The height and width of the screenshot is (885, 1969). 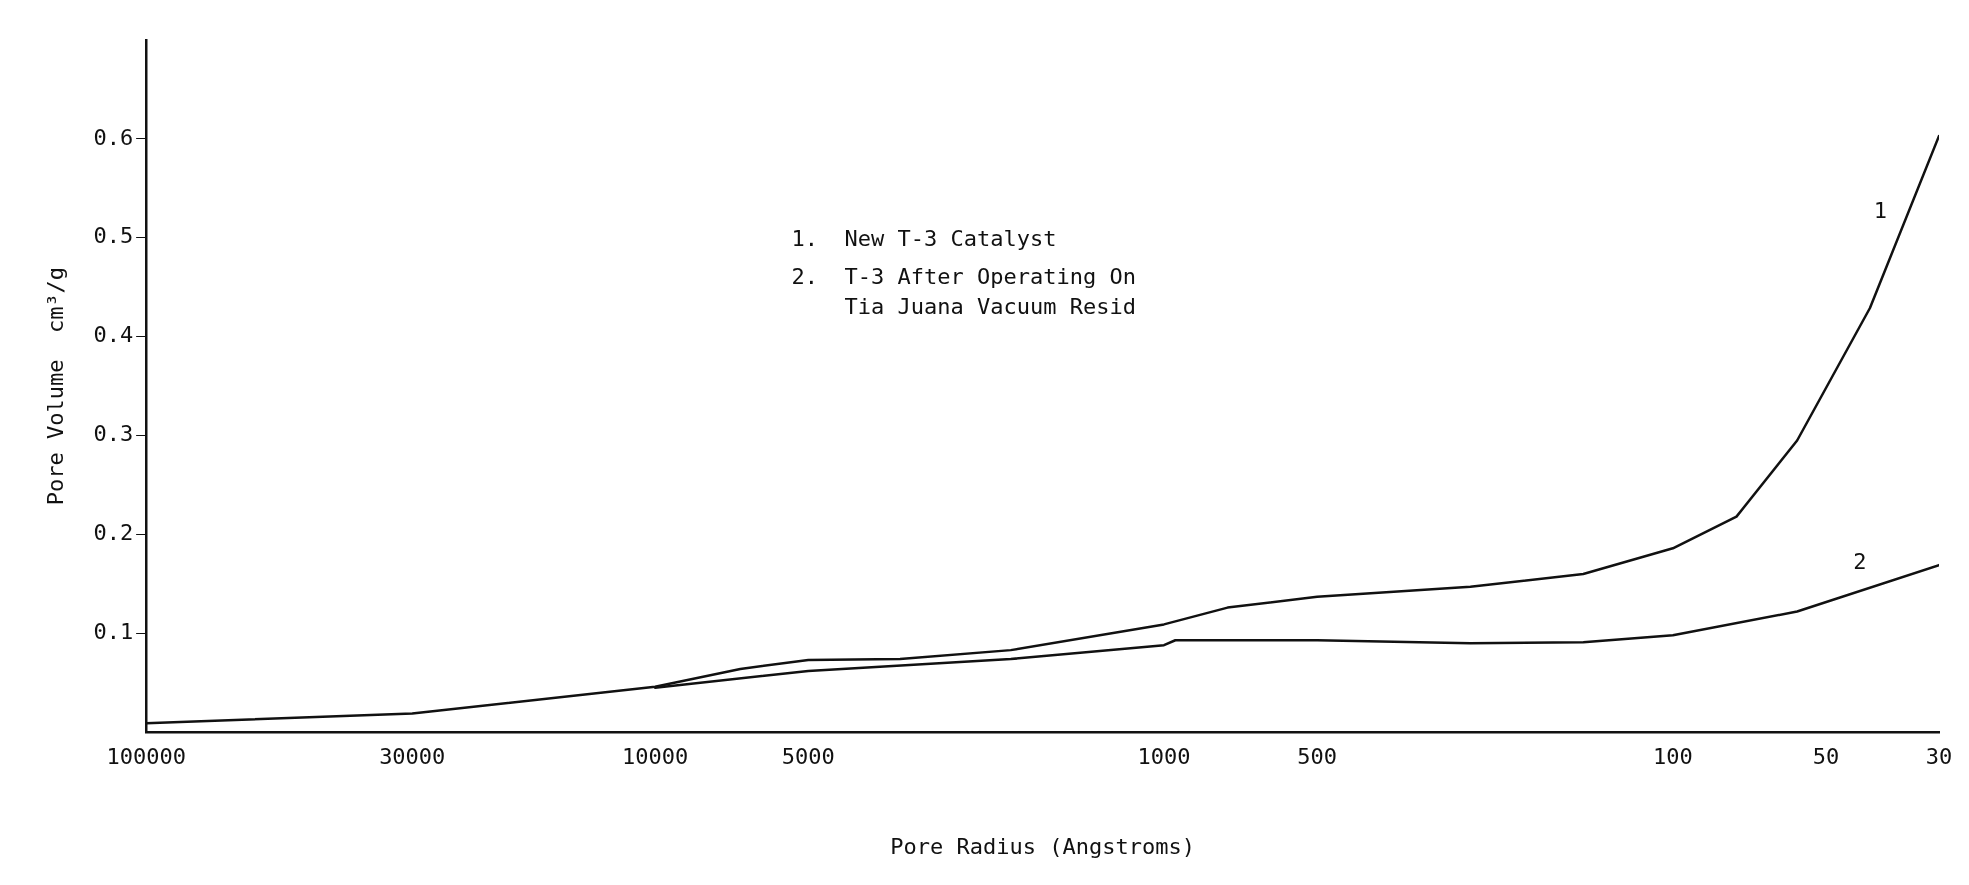 What do you see at coordinates (1939, 757) in the screenshot?
I see `x-tick-label: 30` at bounding box center [1939, 757].